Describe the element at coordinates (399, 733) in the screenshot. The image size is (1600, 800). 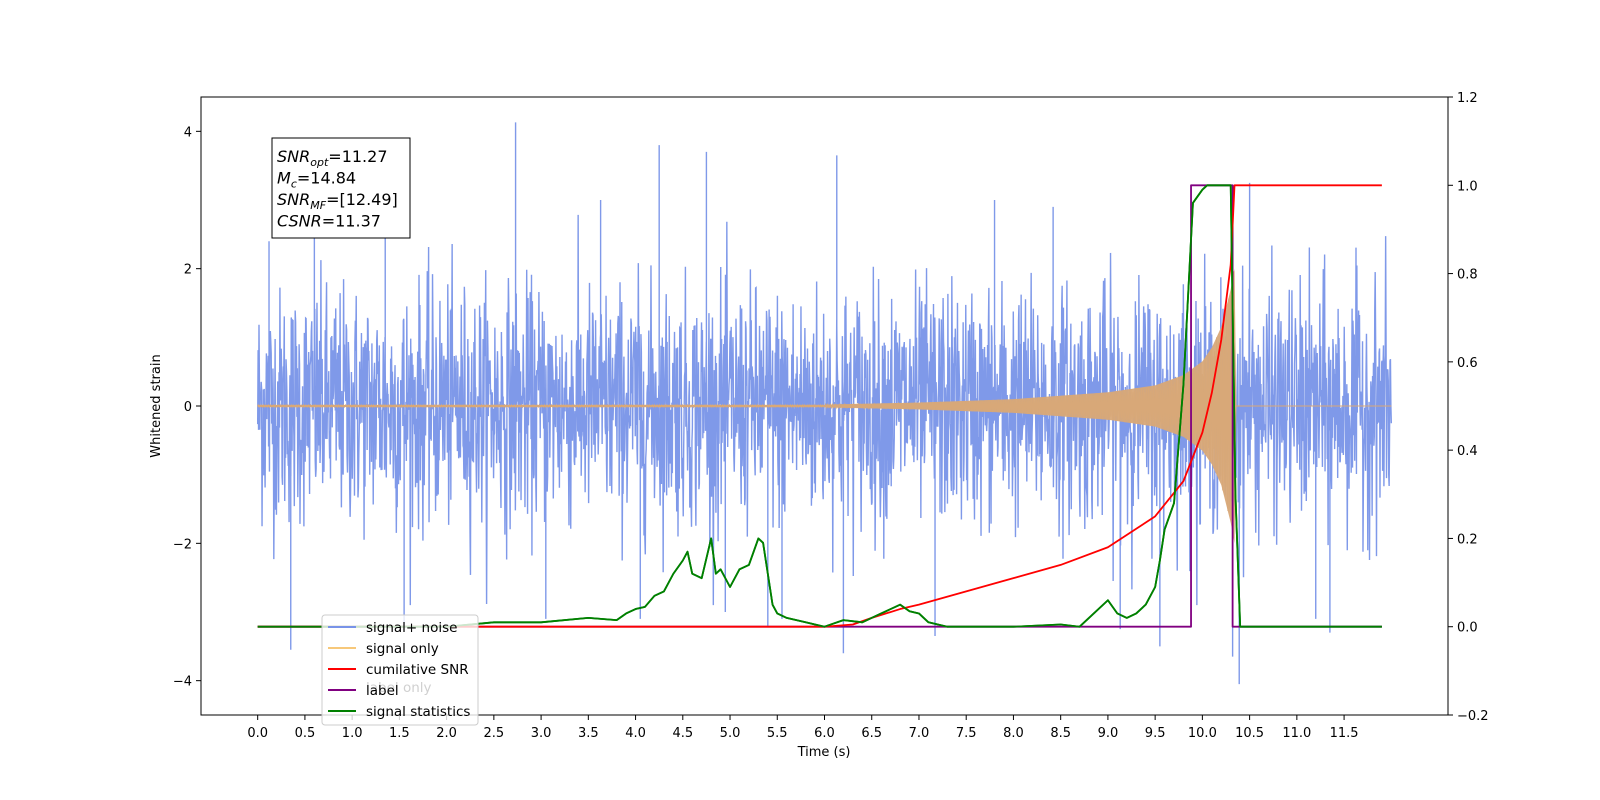
I see `x-tick-label: 1.5` at that location.